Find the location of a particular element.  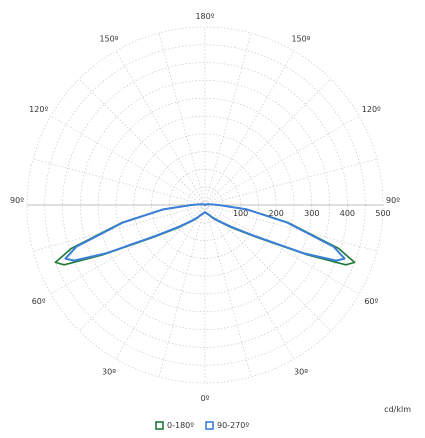

unit-label: cd/klm is located at coordinates (397, 409).